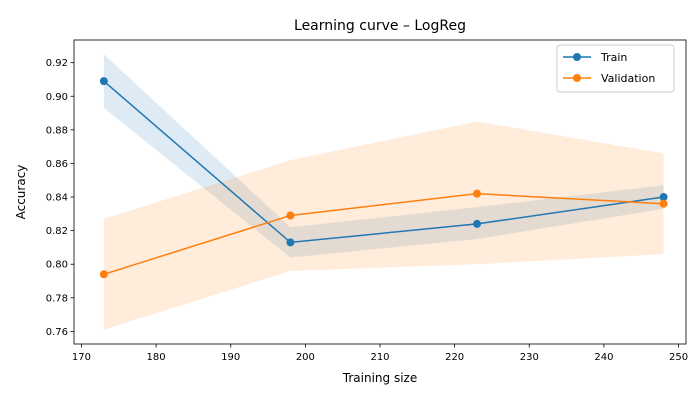 The image size is (700, 400). What do you see at coordinates (379, 378) in the screenshot?
I see `x-axis-title: Training size` at bounding box center [379, 378].